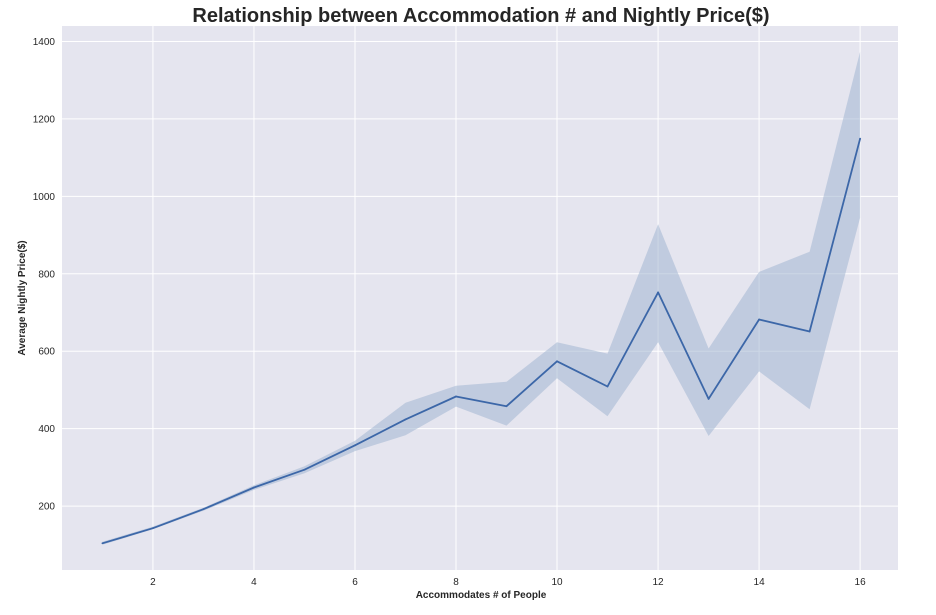 The image size is (936, 615). I want to click on y-tick-label: 1000, so click(44, 197).